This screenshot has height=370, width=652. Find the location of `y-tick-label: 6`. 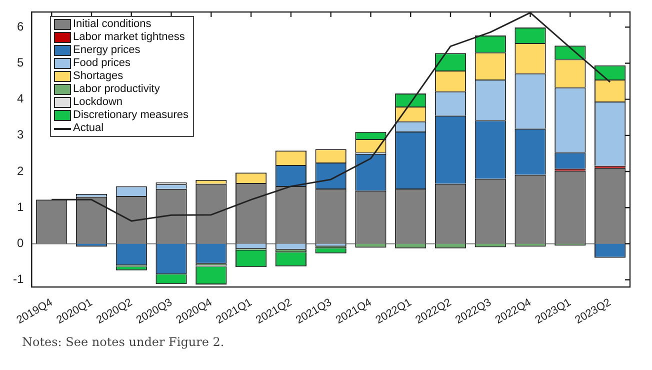

y-tick-label: 6 is located at coordinates (20, 26).